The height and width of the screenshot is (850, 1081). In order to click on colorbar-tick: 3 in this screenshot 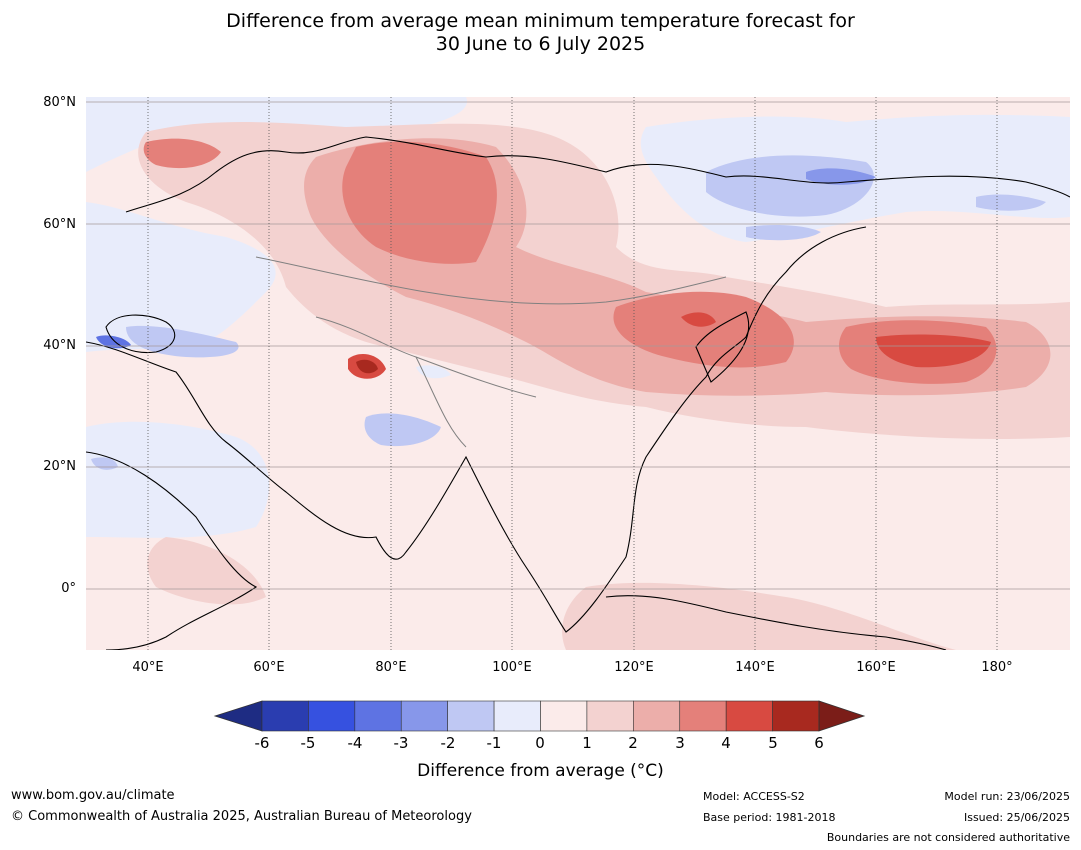, I will do `click(680, 743)`.